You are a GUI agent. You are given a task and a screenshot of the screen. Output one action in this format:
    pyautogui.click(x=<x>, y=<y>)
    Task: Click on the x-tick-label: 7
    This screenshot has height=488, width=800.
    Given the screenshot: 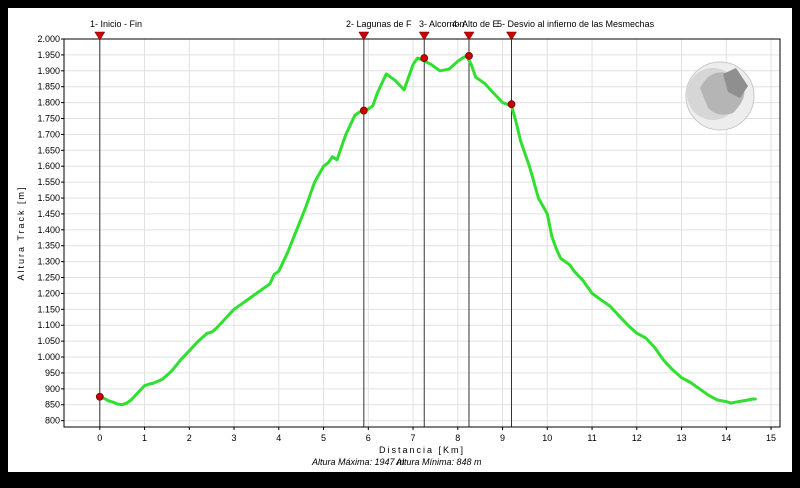 What is the action you would take?
    pyautogui.click(x=413, y=438)
    